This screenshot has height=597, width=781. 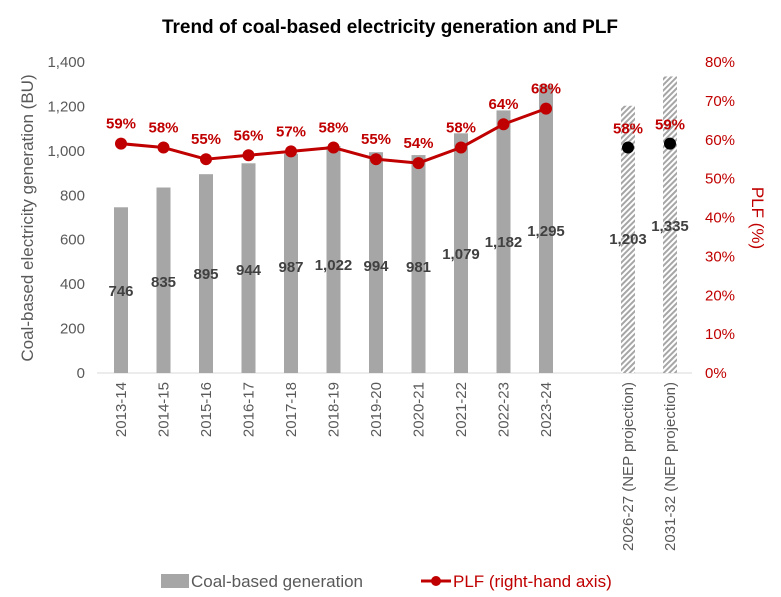 I want to click on right-axis-title: PLF (%), so click(x=757, y=218).